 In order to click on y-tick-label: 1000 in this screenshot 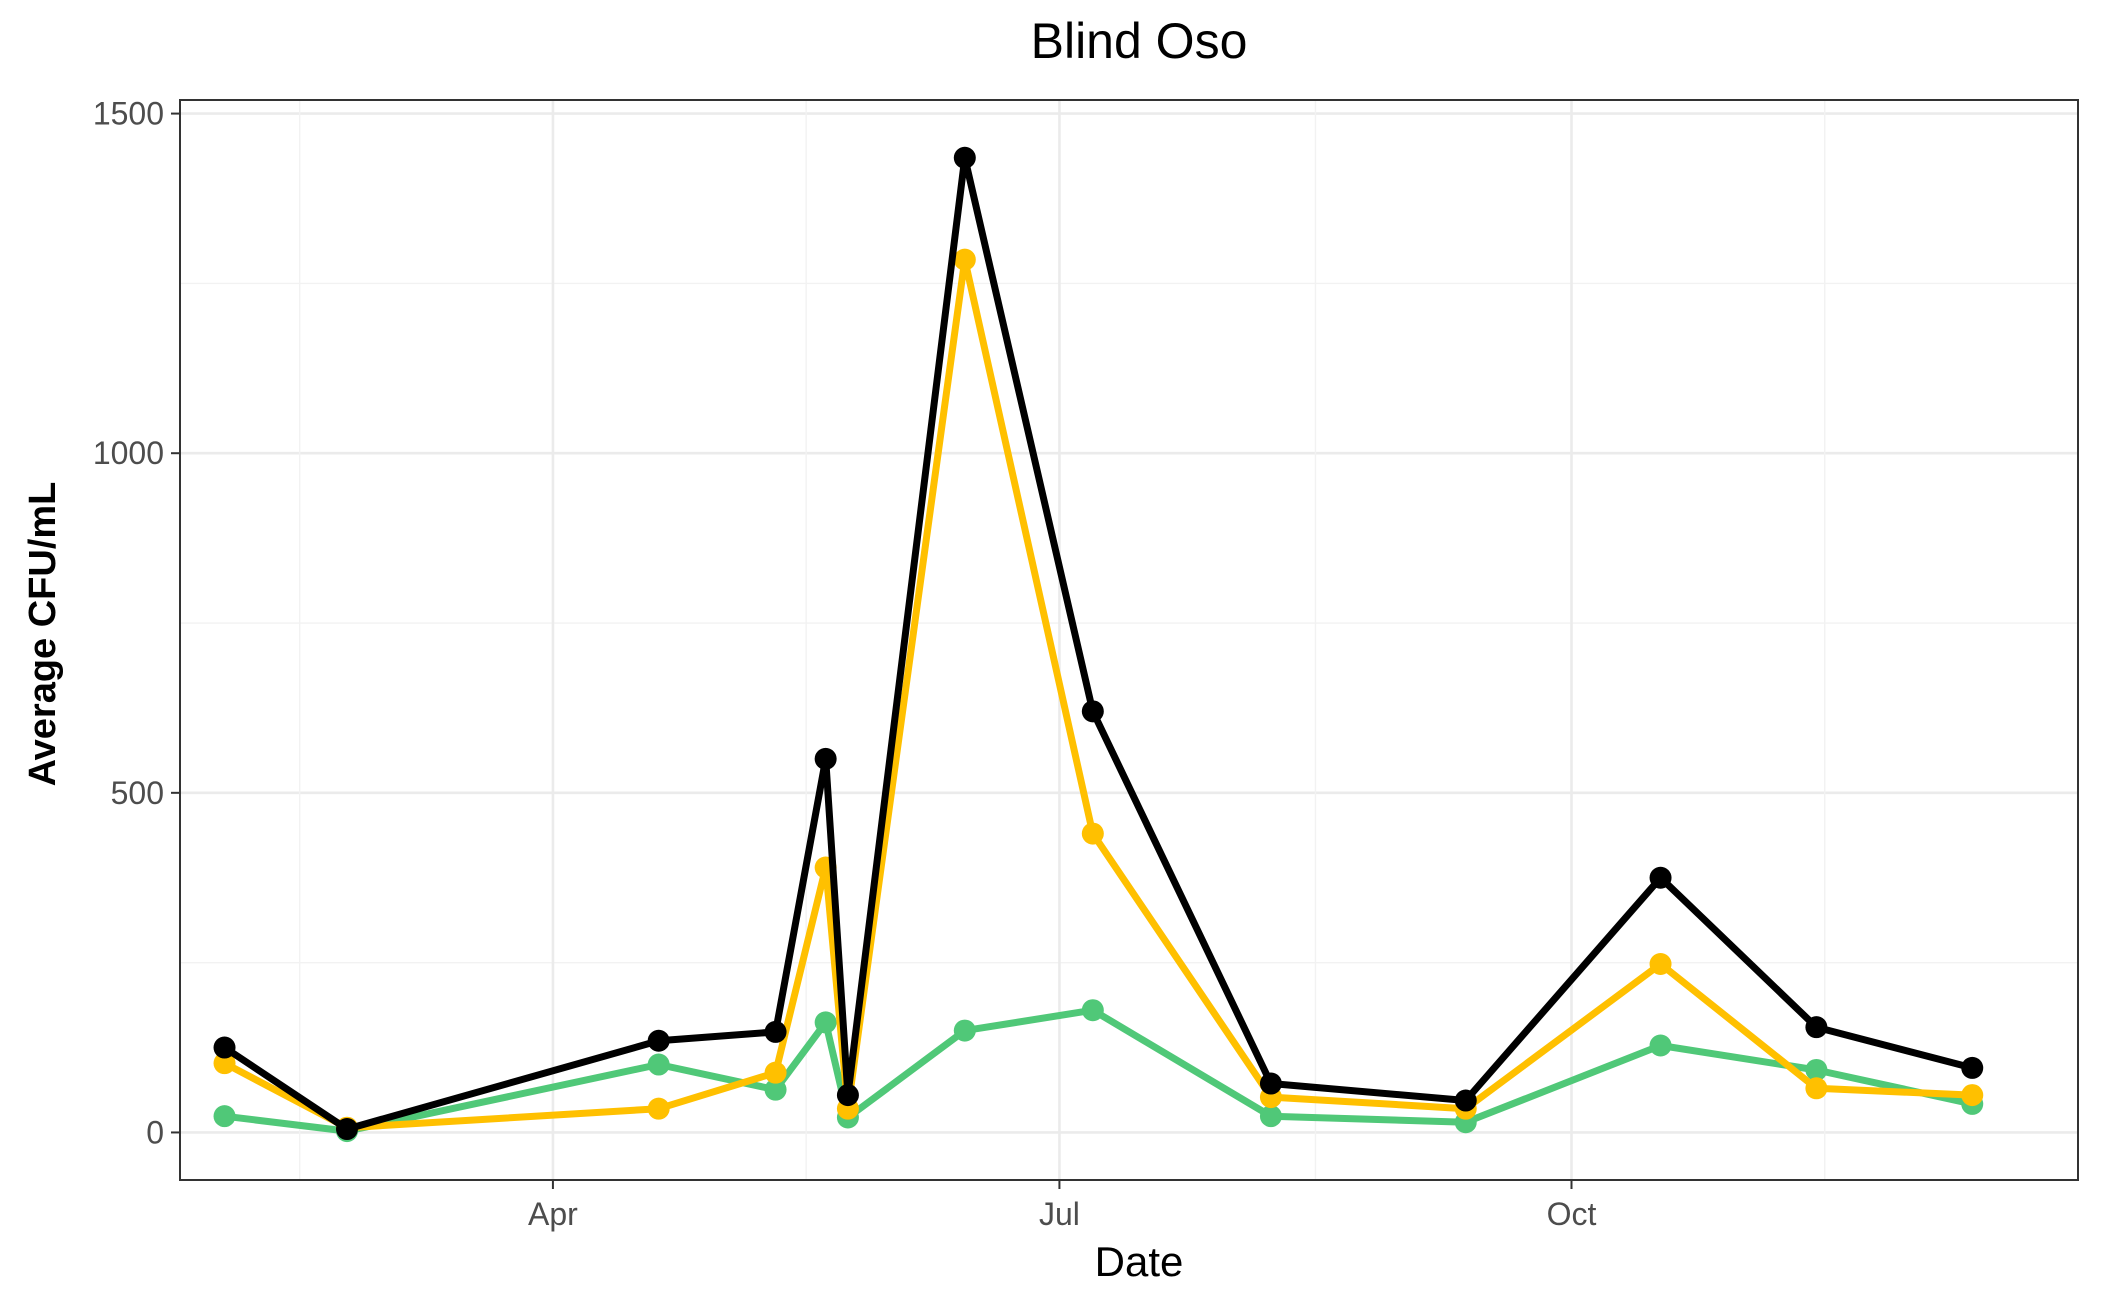, I will do `click(128, 453)`.